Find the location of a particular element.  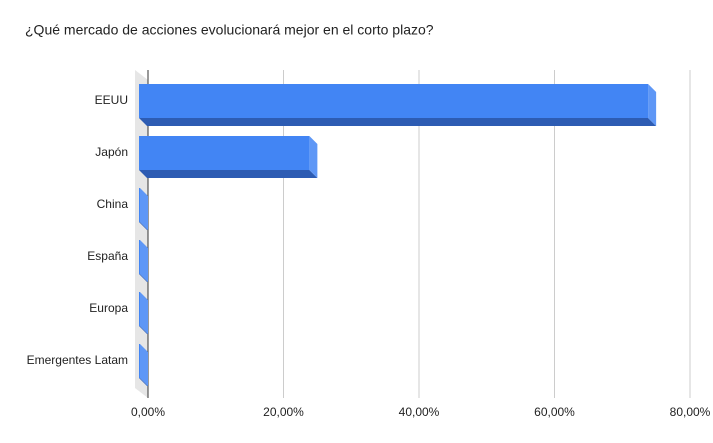

y-tick-label: Emergentes Latam is located at coordinates (77, 360).